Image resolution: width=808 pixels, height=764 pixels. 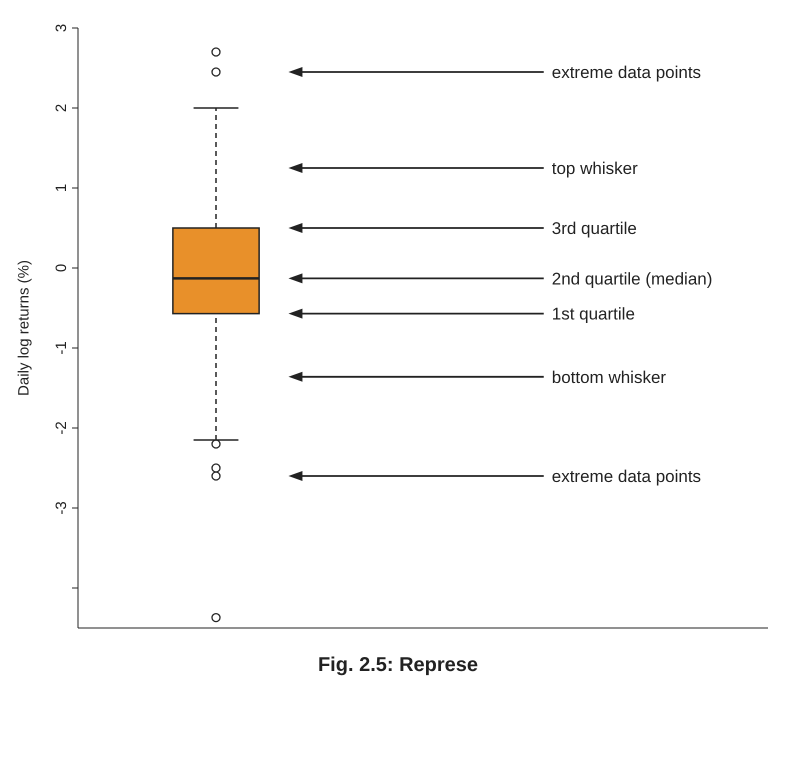 What do you see at coordinates (609, 377) in the screenshot?
I see `annotation: bottom whisker` at bounding box center [609, 377].